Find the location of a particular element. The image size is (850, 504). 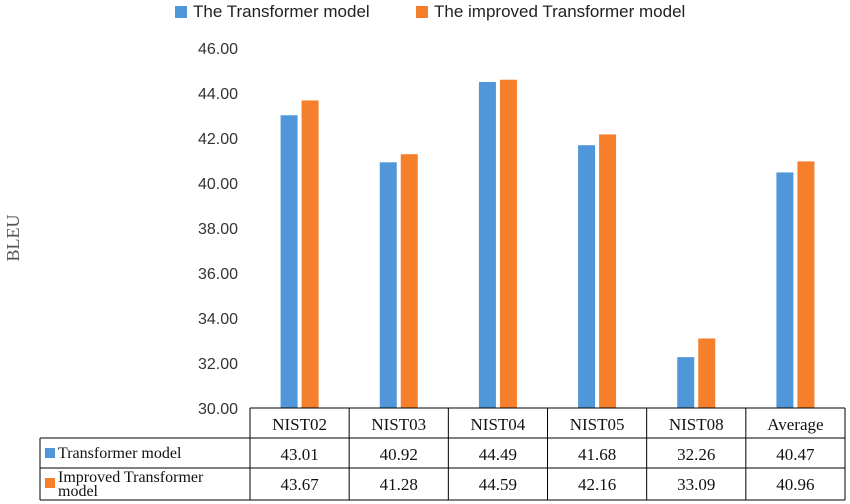

category-label: NIST05 is located at coordinates (597, 424).